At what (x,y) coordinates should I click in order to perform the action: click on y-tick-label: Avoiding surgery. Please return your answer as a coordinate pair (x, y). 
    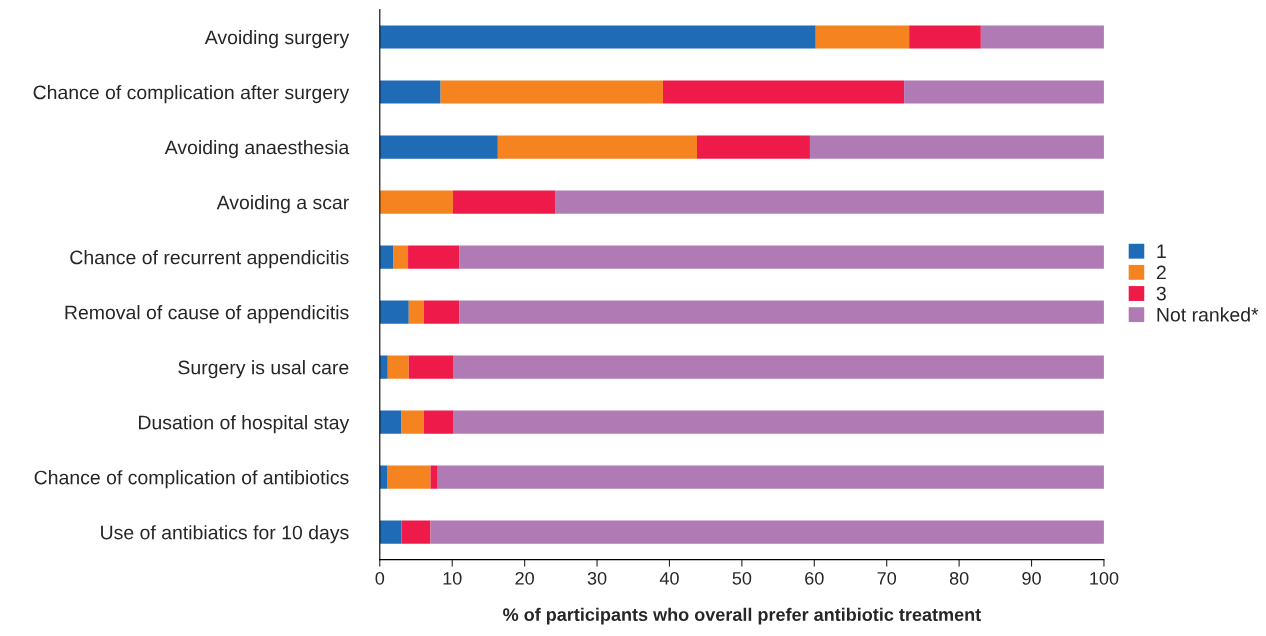
    Looking at the image, I should click on (277, 39).